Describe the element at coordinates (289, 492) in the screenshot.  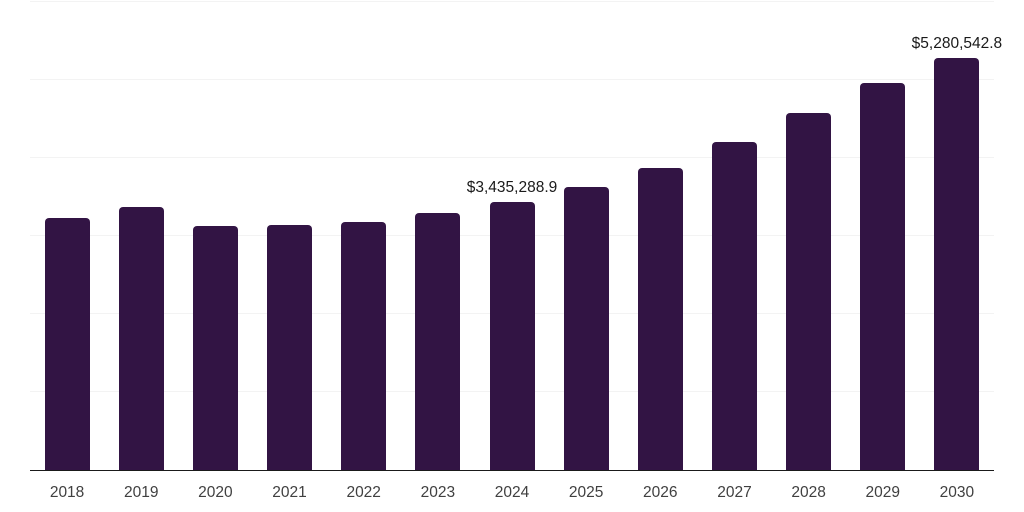
I see `x-tick-2021: 2021` at that location.